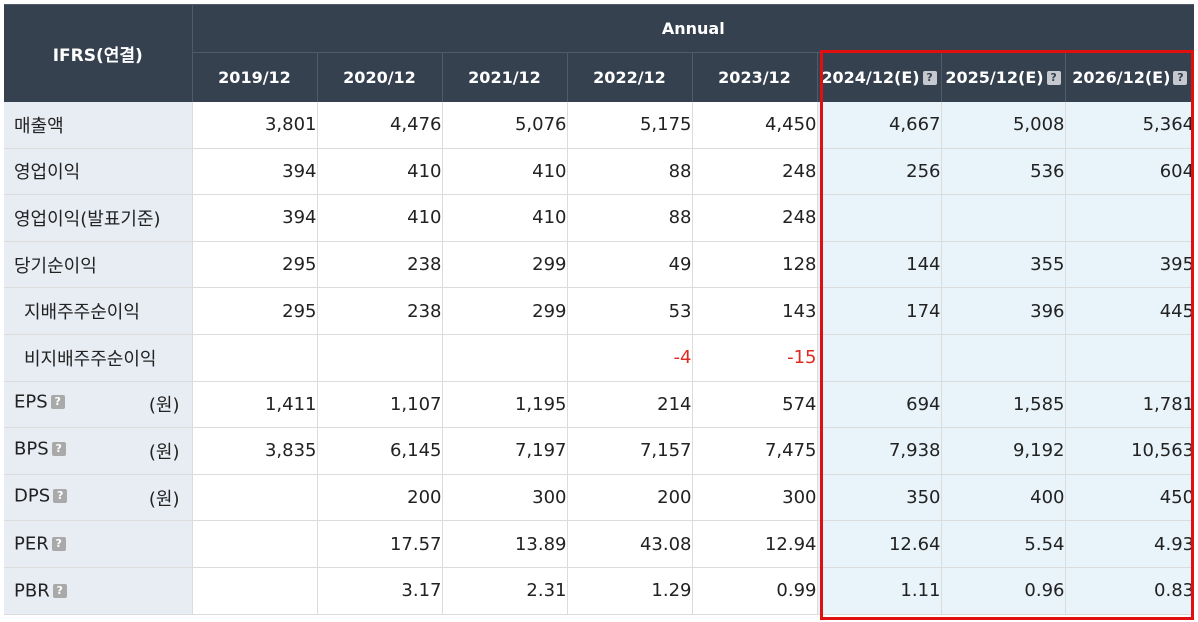 The height and width of the screenshot is (622, 1198). What do you see at coordinates (629, 172) in the screenshot?
I see `value-cell: 88` at bounding box center [629, 172].